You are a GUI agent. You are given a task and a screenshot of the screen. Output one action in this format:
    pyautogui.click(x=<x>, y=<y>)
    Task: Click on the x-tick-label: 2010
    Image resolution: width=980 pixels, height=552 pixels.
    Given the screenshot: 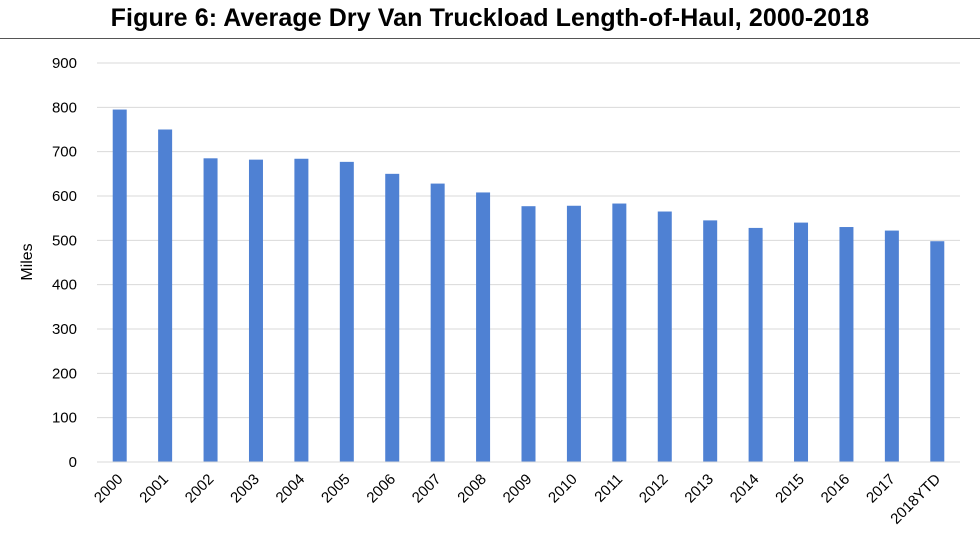 What is the action you would take?
    pyautogui.click(x=563, y=489)
    